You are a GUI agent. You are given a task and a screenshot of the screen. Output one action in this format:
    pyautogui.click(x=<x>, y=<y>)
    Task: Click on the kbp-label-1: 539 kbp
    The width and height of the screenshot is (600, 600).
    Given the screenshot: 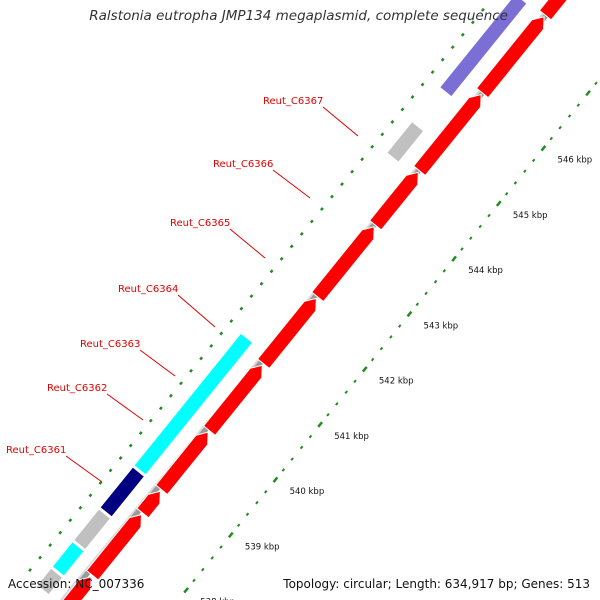 What is the action you would take?
    pyautogui.click(x=262, y=547)
    